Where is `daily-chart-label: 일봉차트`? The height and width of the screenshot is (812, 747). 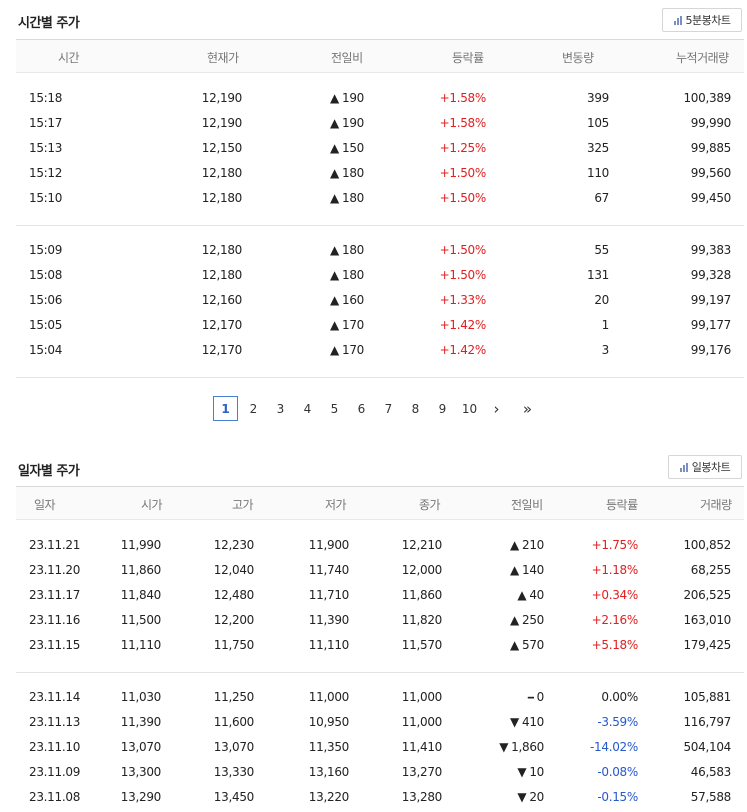 daily-chart-label: 일봉차트 is located at coordinates (711, 467).